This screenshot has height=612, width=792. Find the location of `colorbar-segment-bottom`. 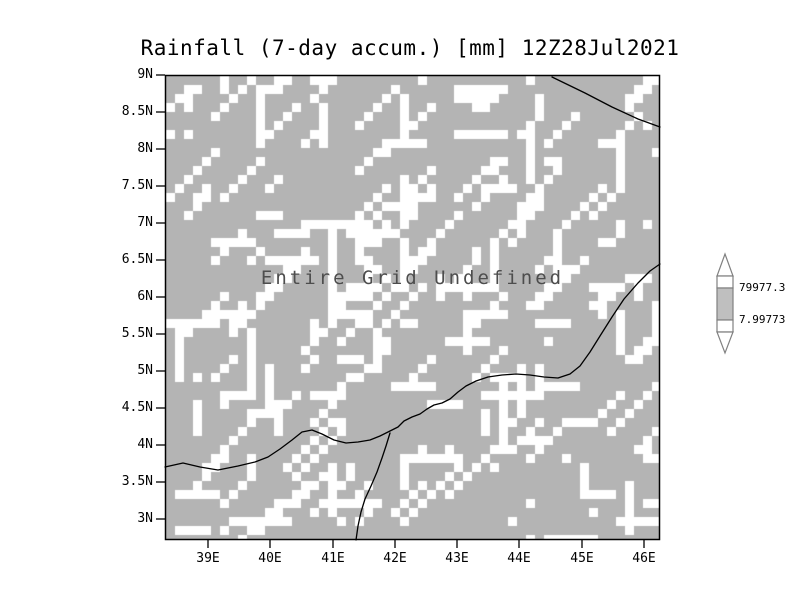

colorbar-segment-bottom is located at coordinates (725, 326).